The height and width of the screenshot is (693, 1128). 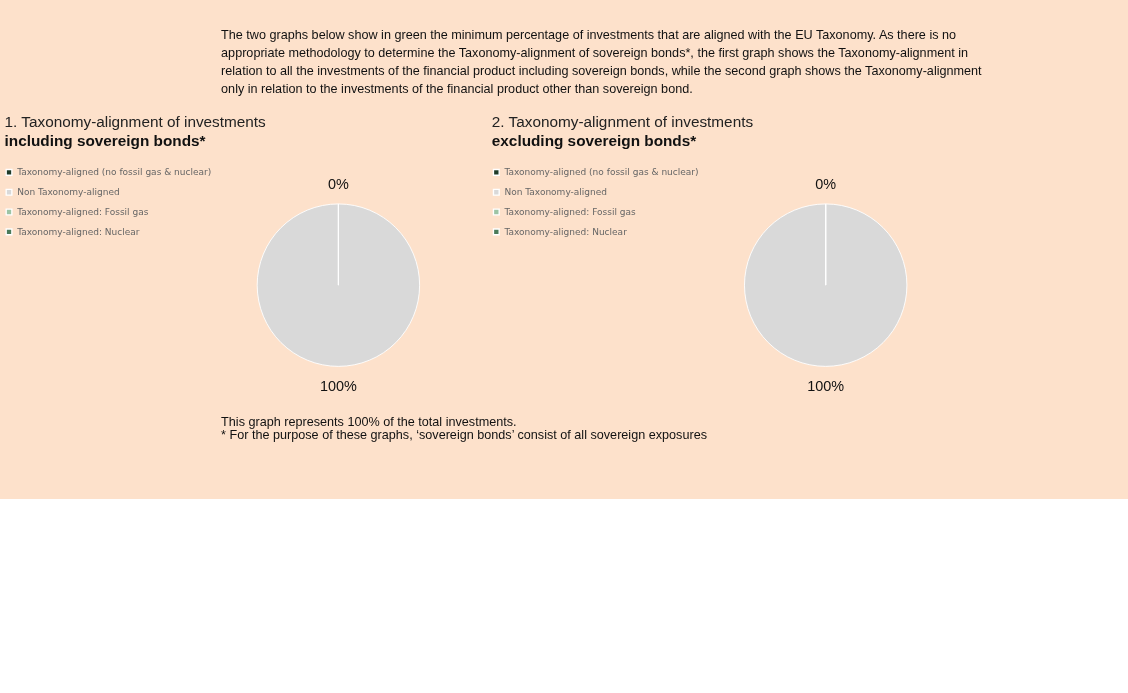 I want to click on text: * For the purpose of these graphs, ‘sovereign bonds’ consist of all sovereign exposures, so click(x=464, y=435).